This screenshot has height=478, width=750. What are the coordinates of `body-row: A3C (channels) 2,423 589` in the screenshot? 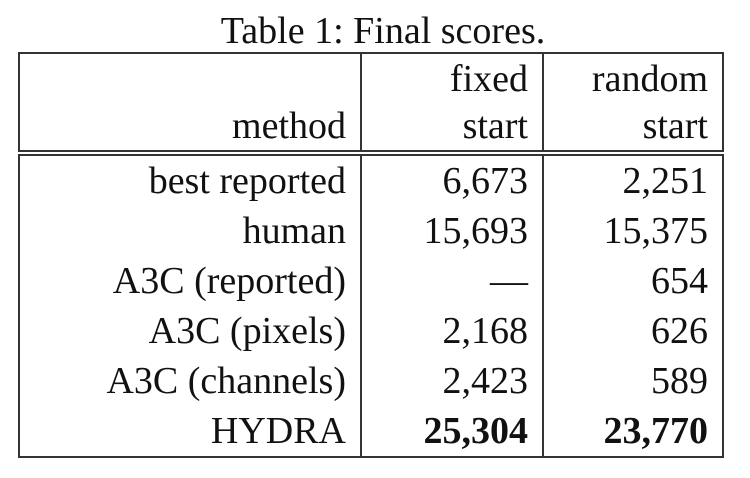 It's located at (371, 381).